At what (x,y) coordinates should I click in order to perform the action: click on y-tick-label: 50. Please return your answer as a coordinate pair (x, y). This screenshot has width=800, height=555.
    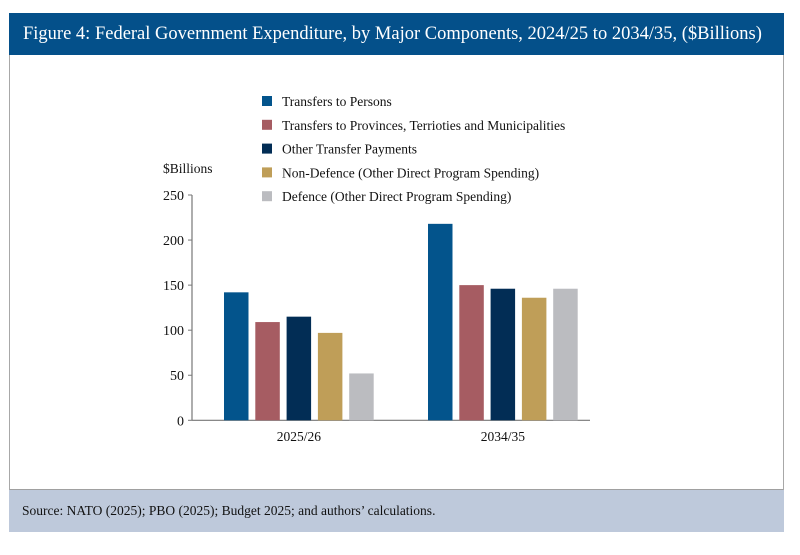
    Looking at the image, I should click on (177, 376).